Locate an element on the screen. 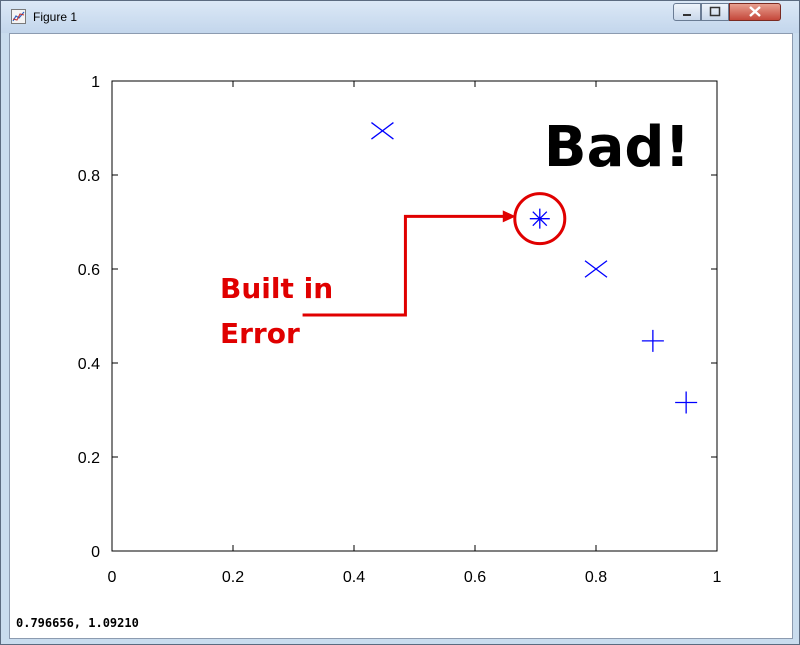 The height and width of the screenshot is (645, 800). maximize-button is located at coordinates (715, 12).